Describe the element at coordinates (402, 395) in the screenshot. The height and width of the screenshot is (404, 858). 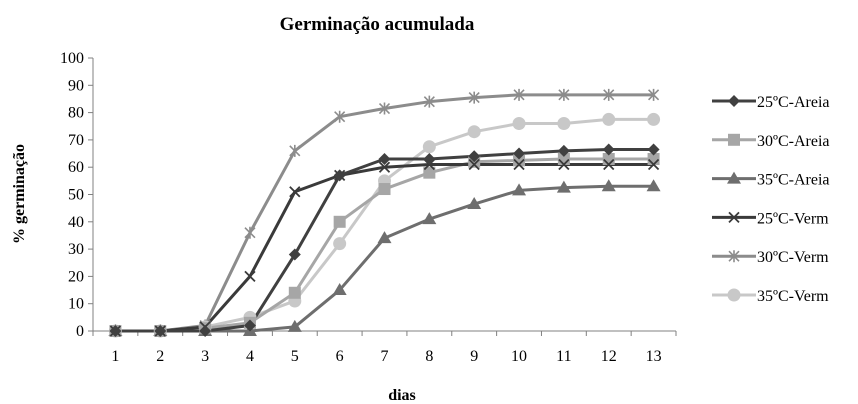
I see `x-axis-label: dias` at that location.